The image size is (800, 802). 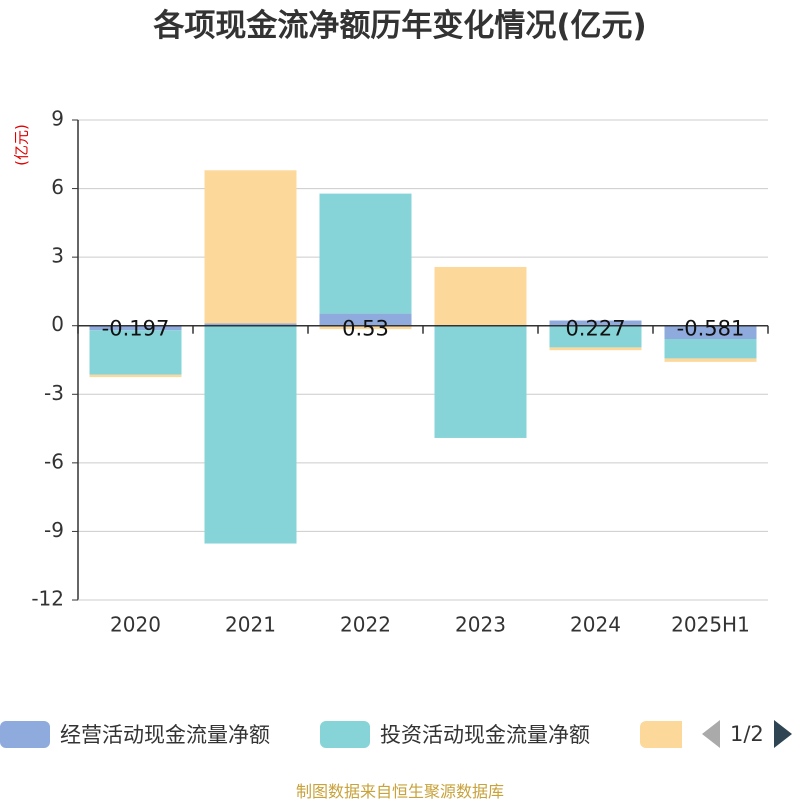 I want to click on x-tick-label: 2025H1, so click(x=710, y=625).